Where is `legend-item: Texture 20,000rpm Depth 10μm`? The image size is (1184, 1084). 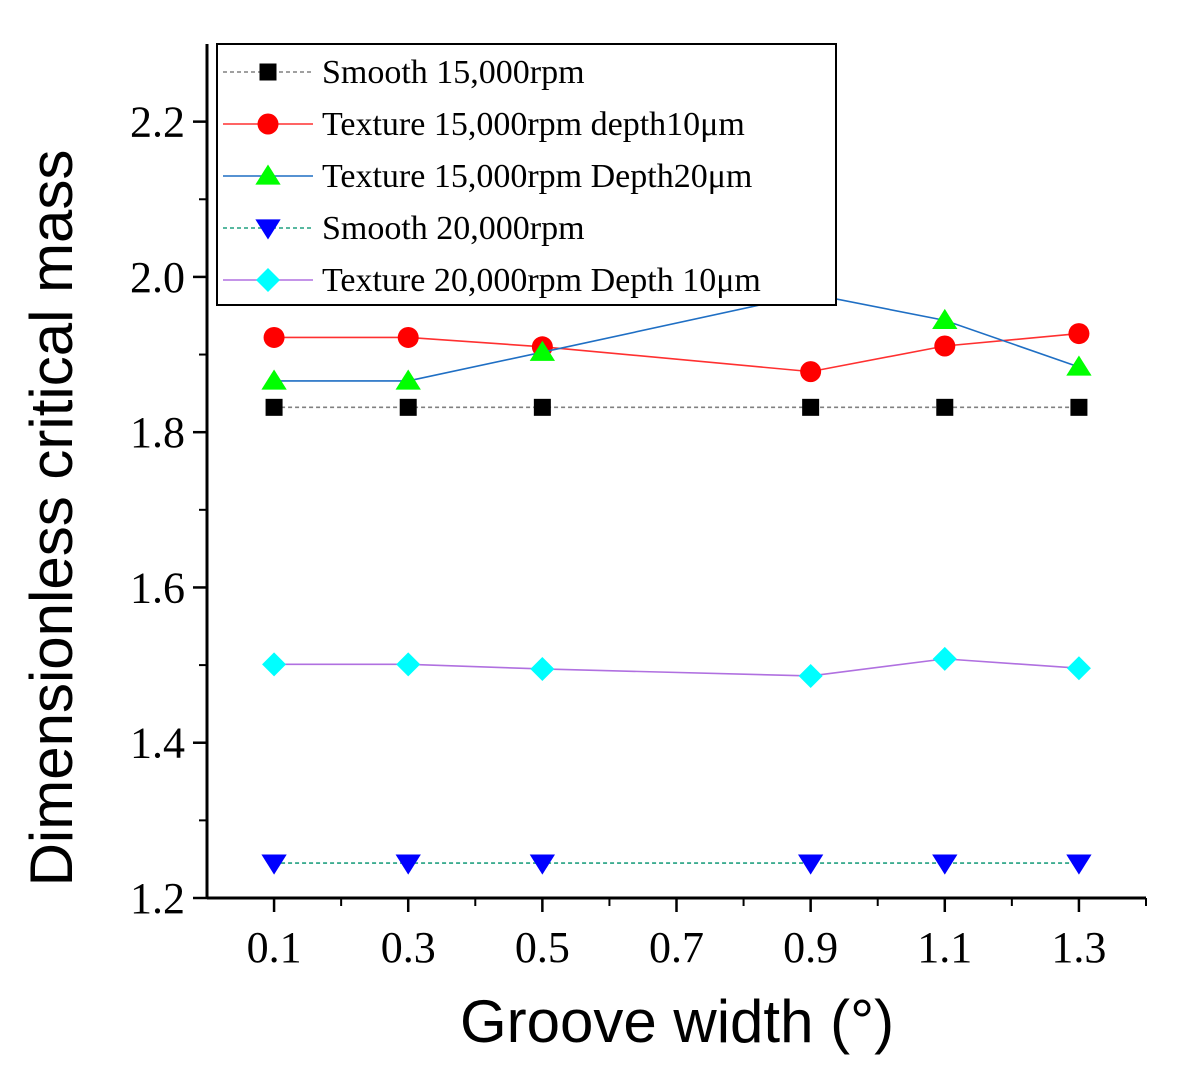 legend-item: Texture 20,000rpm Depth 10μm is located at coordinates (492, 280).